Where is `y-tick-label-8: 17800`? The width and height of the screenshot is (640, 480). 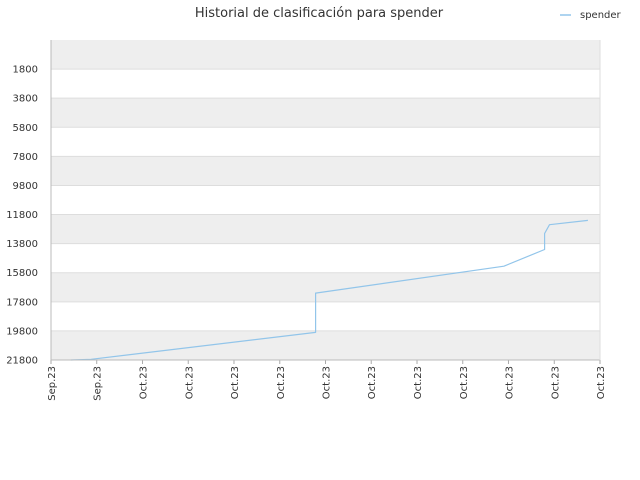
y-tick-label-8: 17800 is located at coordinates (22, 302).